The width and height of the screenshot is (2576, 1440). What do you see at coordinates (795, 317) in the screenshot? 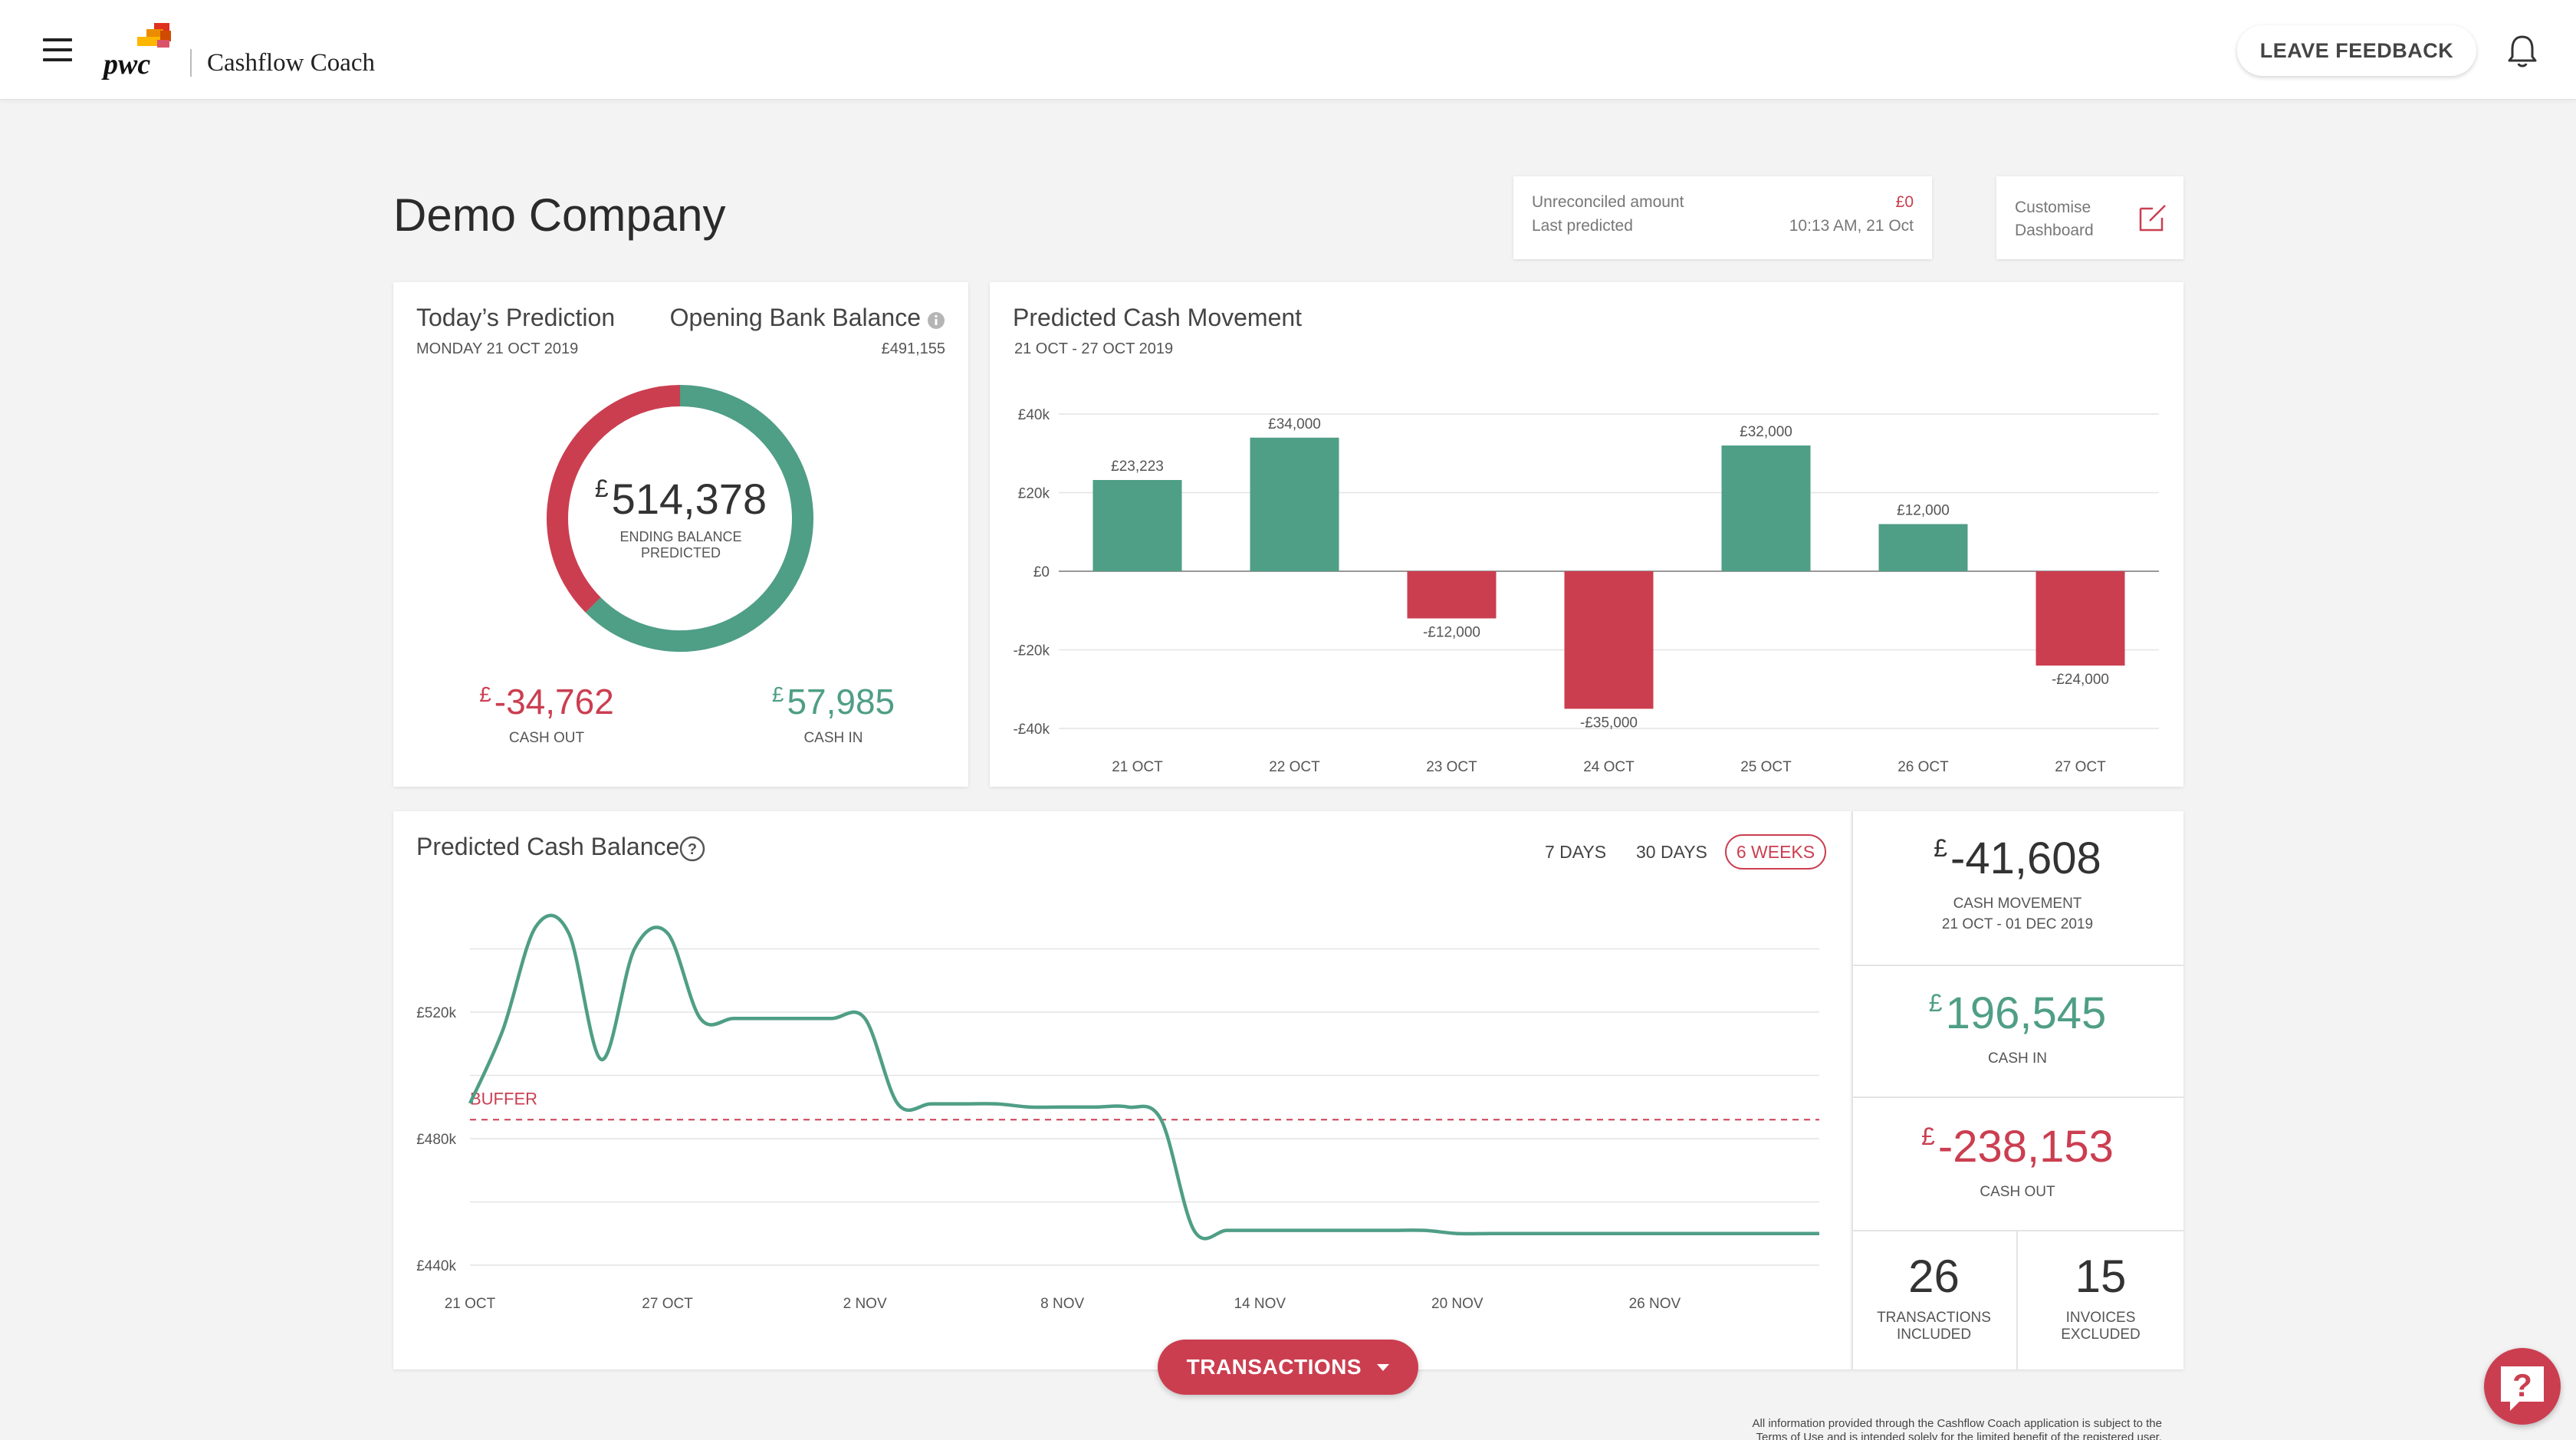
I see `opening-balance-title: Opening Bank Balance` at bounding box center [795, 317].